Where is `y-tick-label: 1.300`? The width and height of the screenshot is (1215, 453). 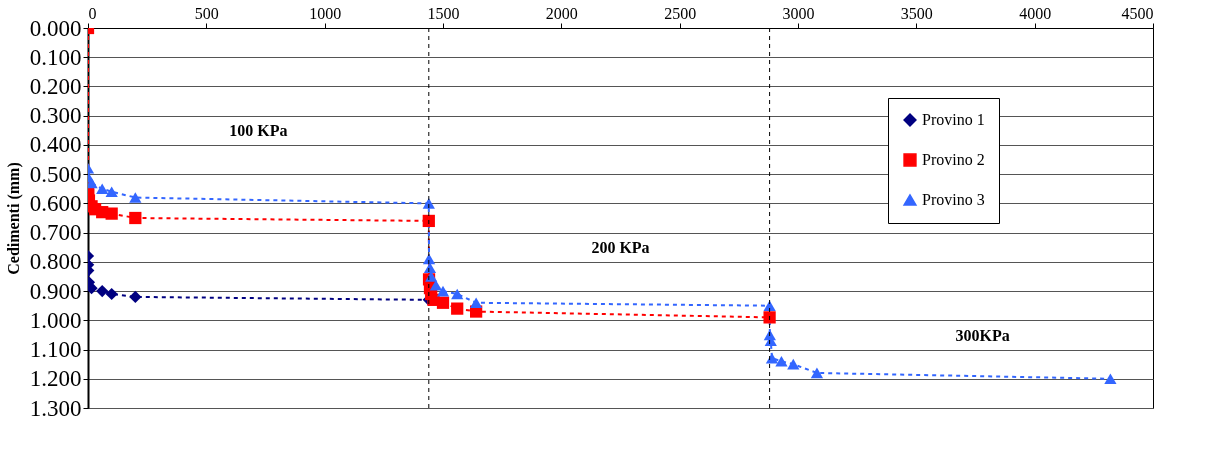 y-tick-label: 1.300 is located at coordinates (55, 408).